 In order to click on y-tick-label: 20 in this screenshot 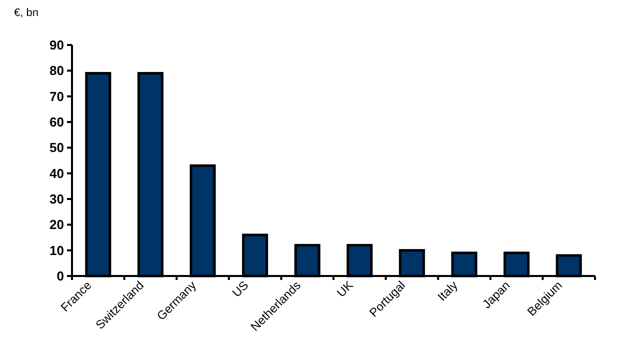, I will do `click(57, 224)`.